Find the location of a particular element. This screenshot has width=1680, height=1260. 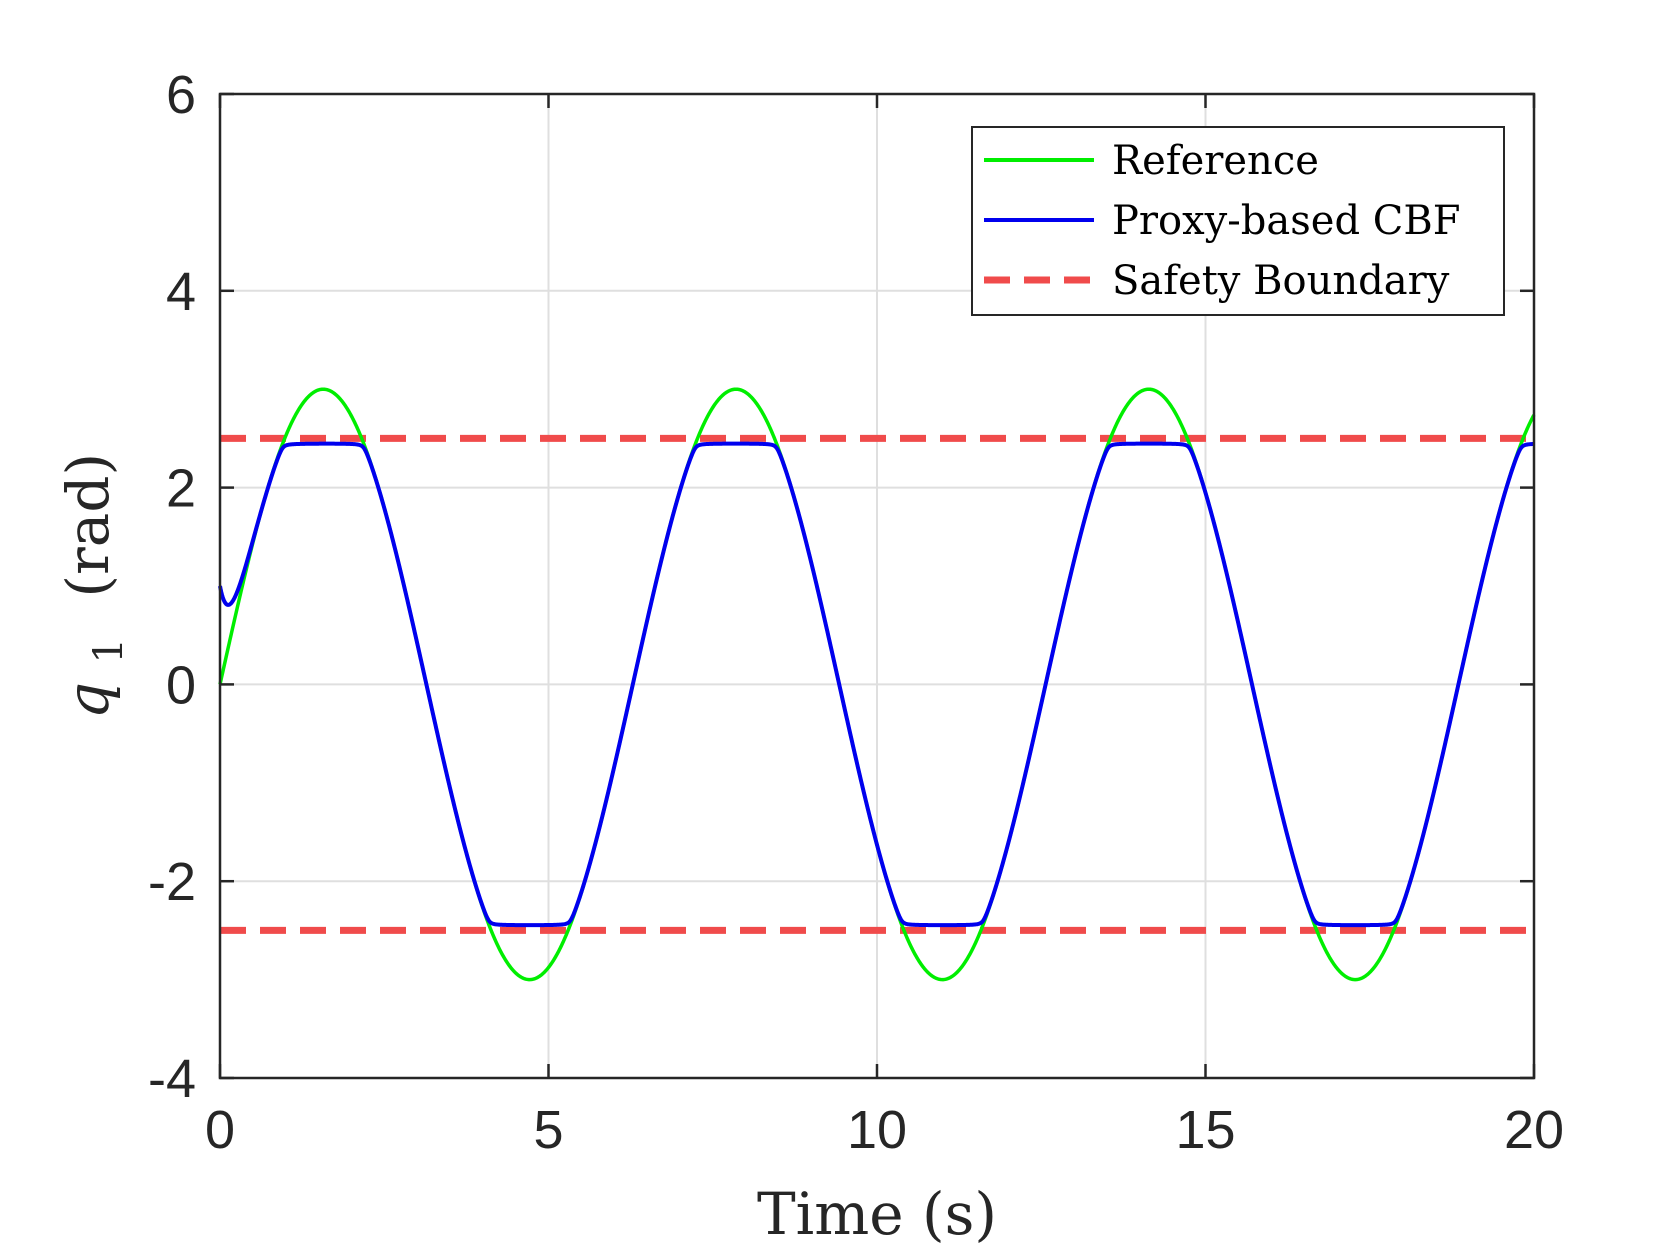

y-tick-label: 2 is located at coordinates (181, 489).